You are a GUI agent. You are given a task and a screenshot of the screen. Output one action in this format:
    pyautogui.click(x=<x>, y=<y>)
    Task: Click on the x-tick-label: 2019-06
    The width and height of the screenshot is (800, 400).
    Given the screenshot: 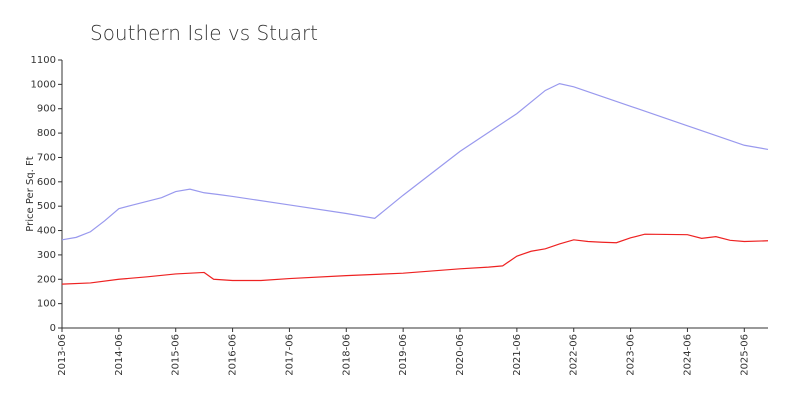 What is the action you would take?
    pyautogui.click(x=403, y=355)
    